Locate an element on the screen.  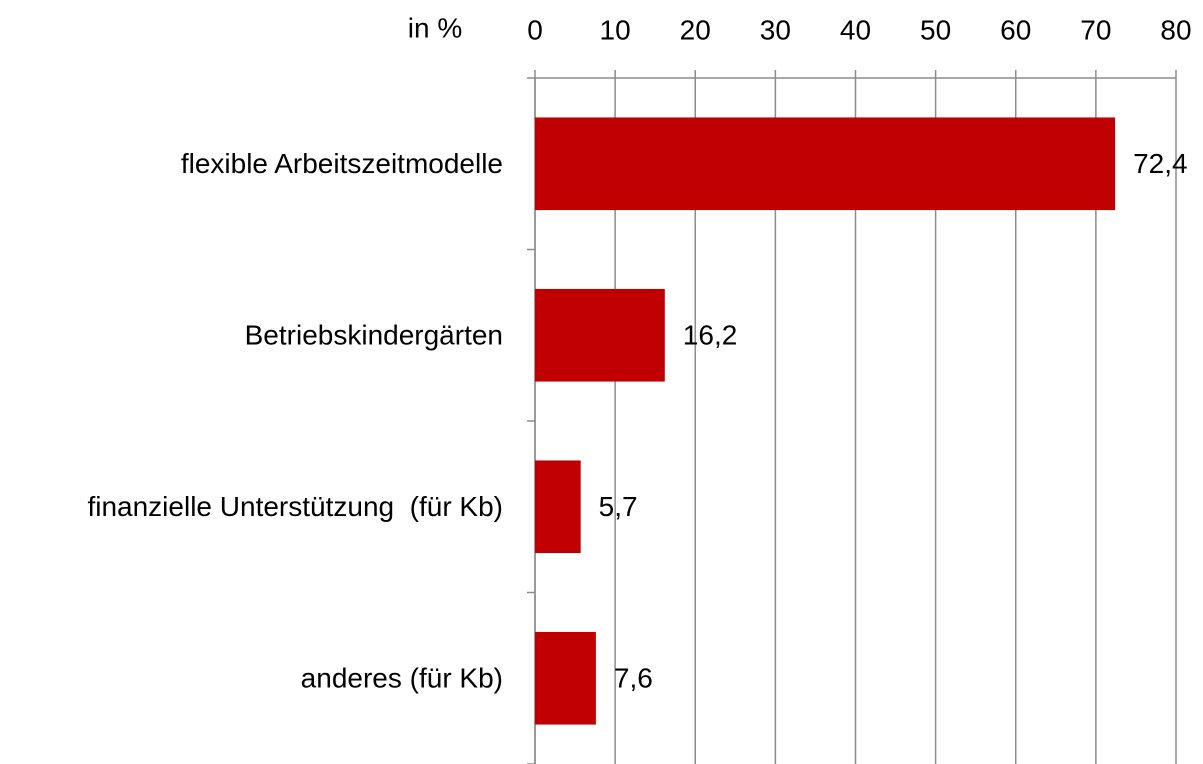
value-label: 16,2 is located at coordinates (710, 335).